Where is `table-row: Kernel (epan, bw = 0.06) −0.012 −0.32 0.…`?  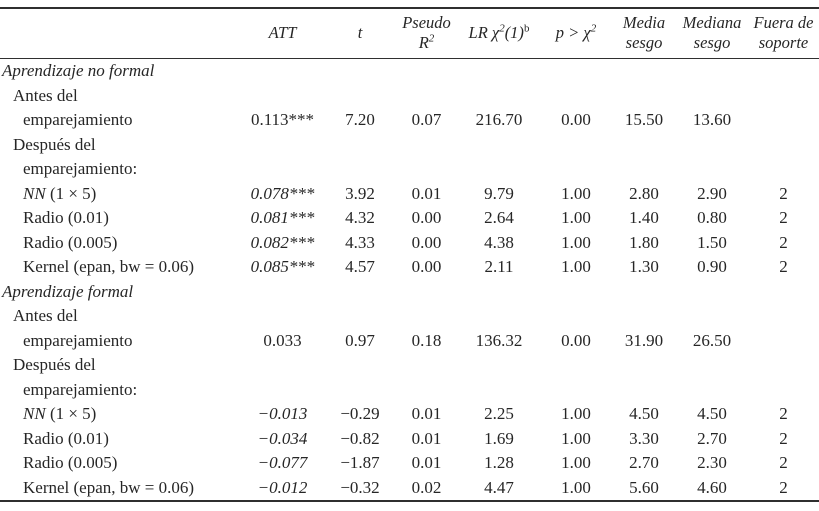 table-row: Kernel (epan, bw = 0.06) −0.012 −0.32 0.… is located at coordinates (409, 489).